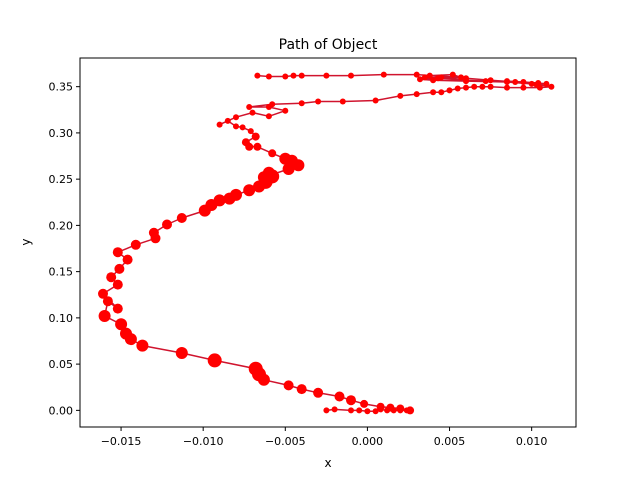 This screenshot has width=640, height=480. I want to click on y-tick-label: 0.25, so click(61, 179).